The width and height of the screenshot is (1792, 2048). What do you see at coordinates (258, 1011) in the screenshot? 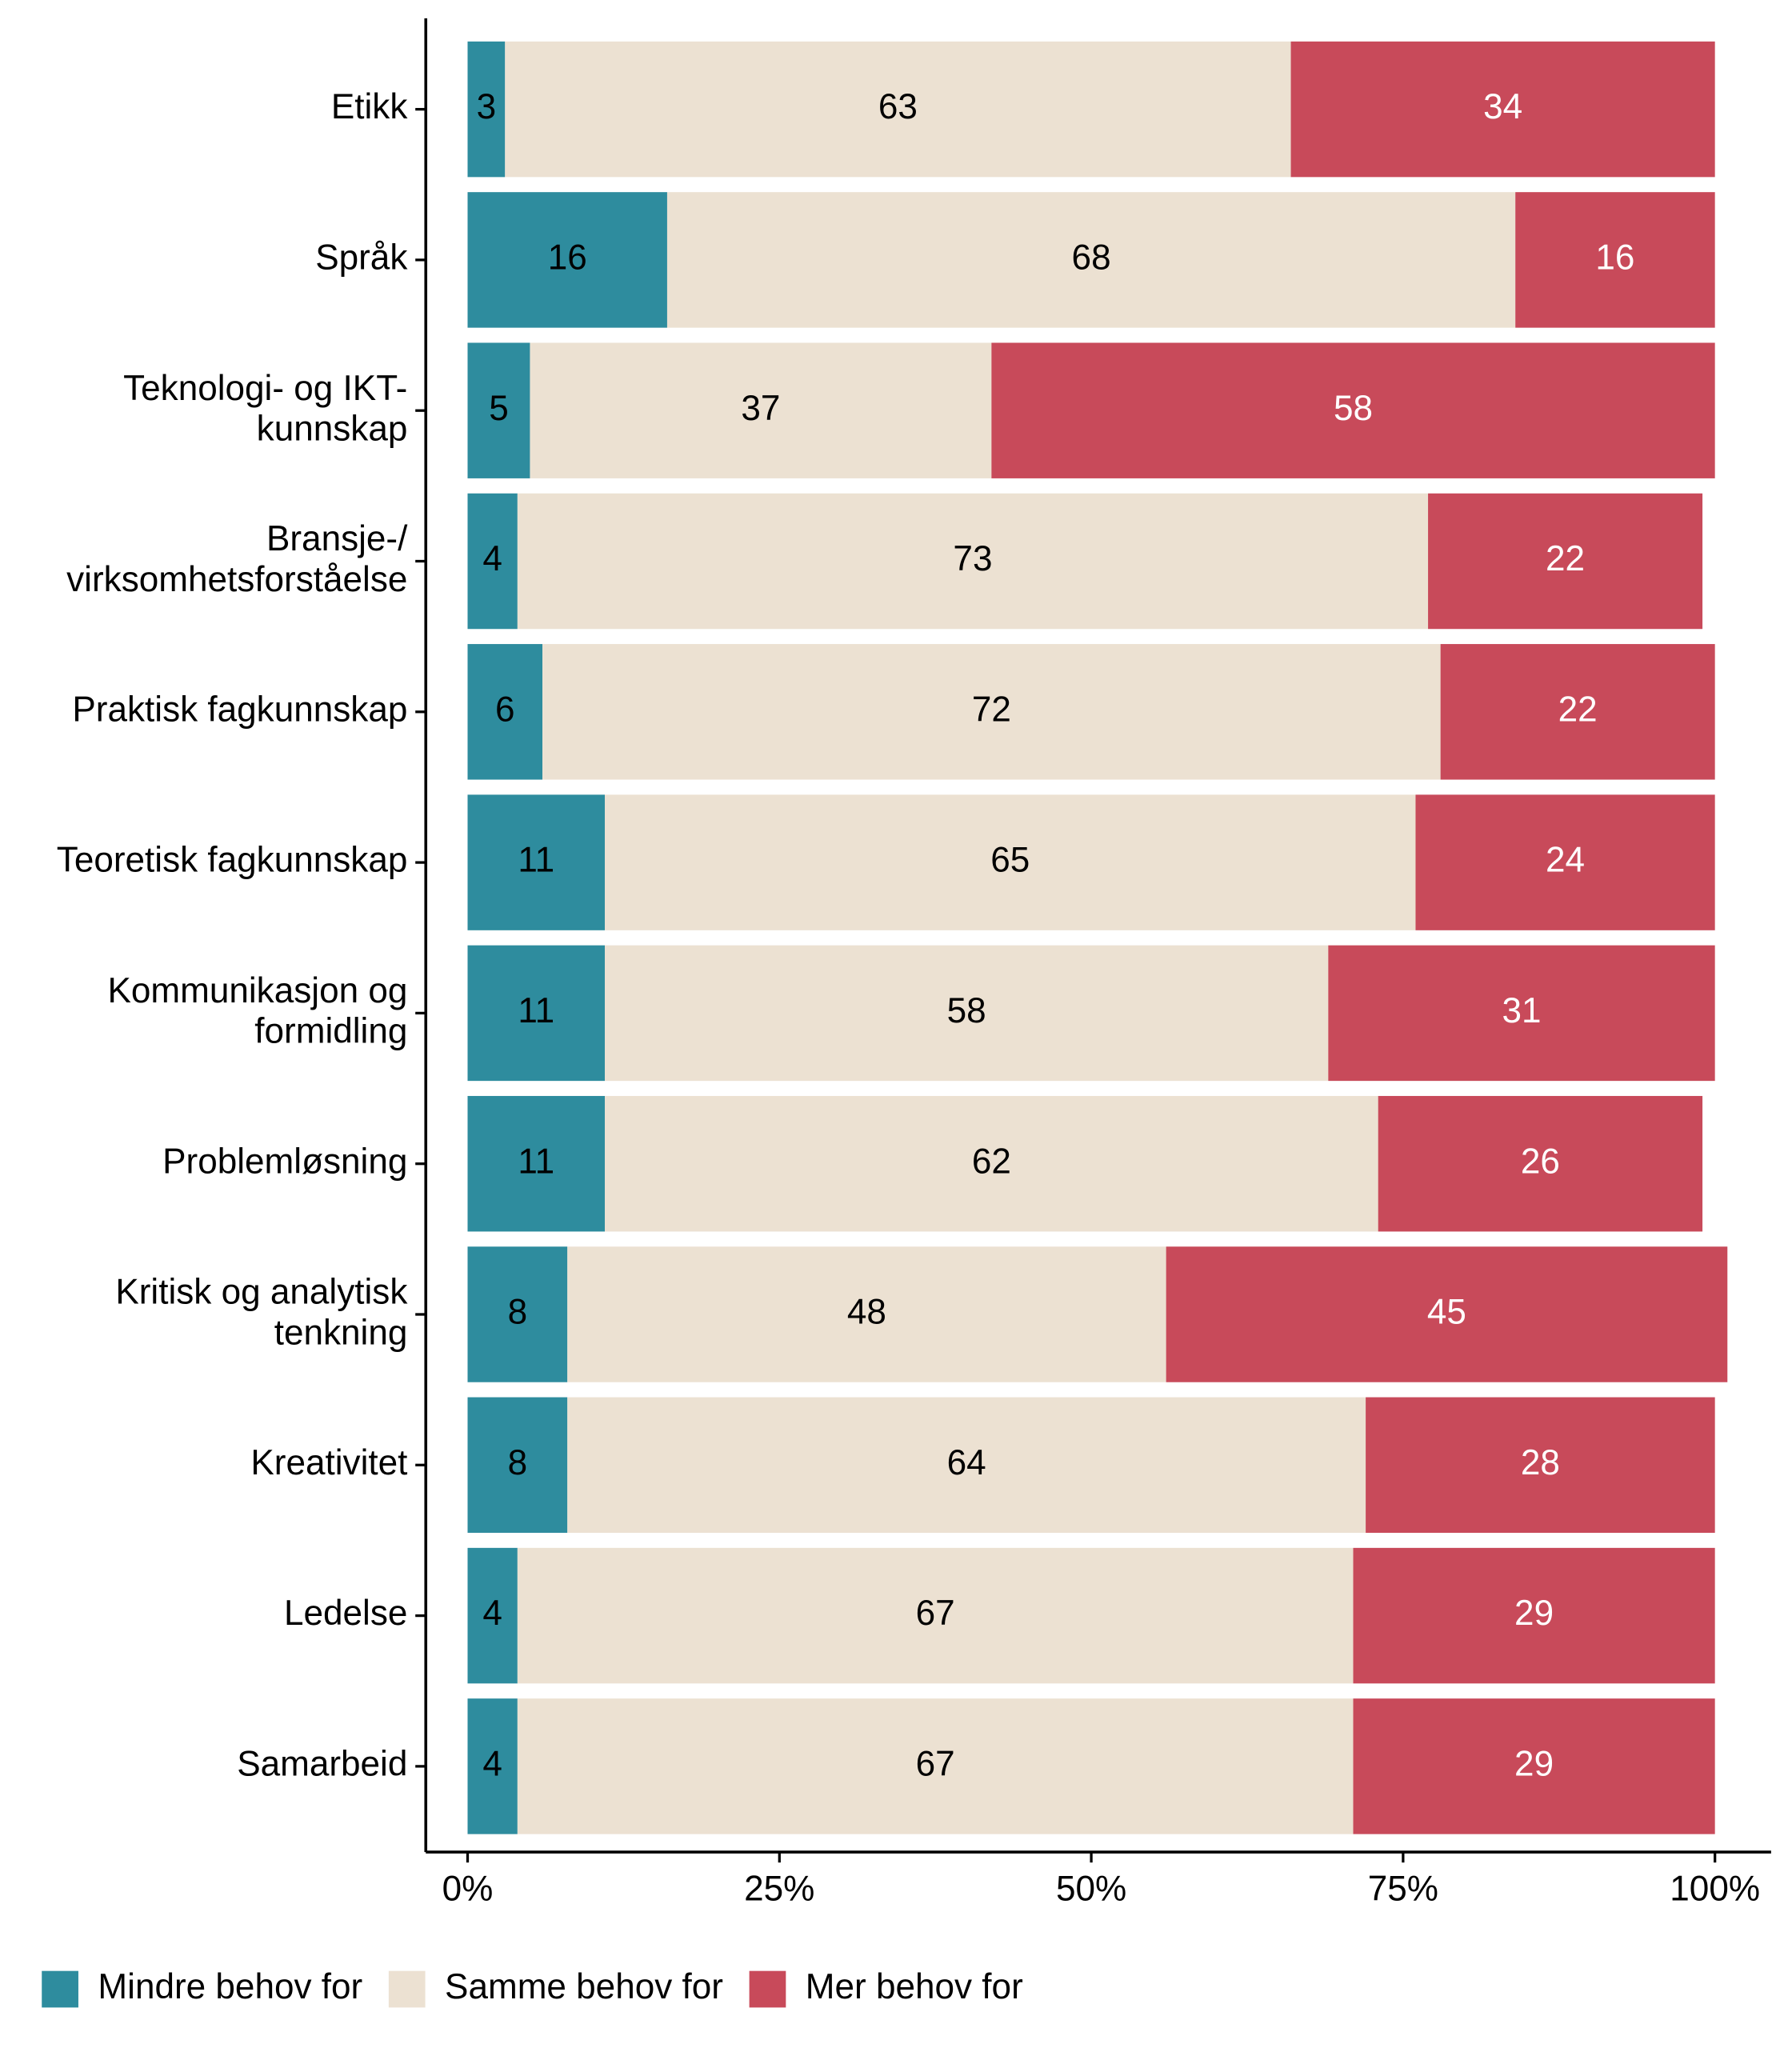
I see `y-tick-label: Kommunikasjon og formidling` at bounding box center [258, 1011].